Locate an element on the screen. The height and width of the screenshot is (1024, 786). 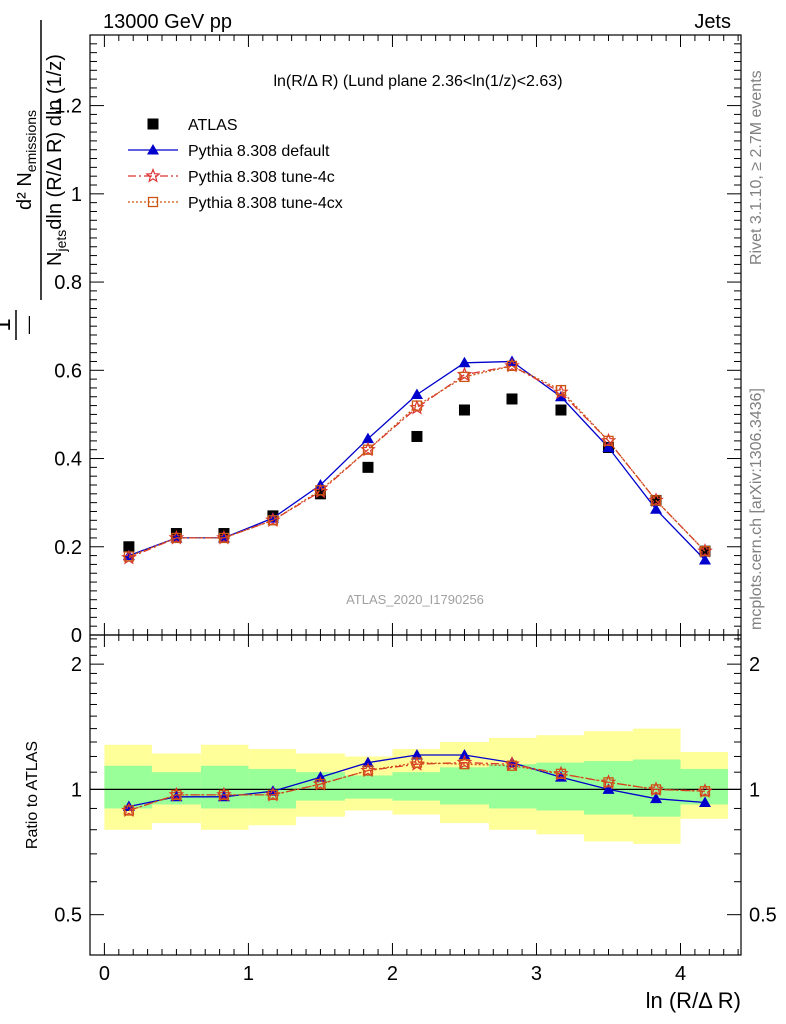
ratio-y-tick-label: 0.5 is located at coordinates (68, 916).